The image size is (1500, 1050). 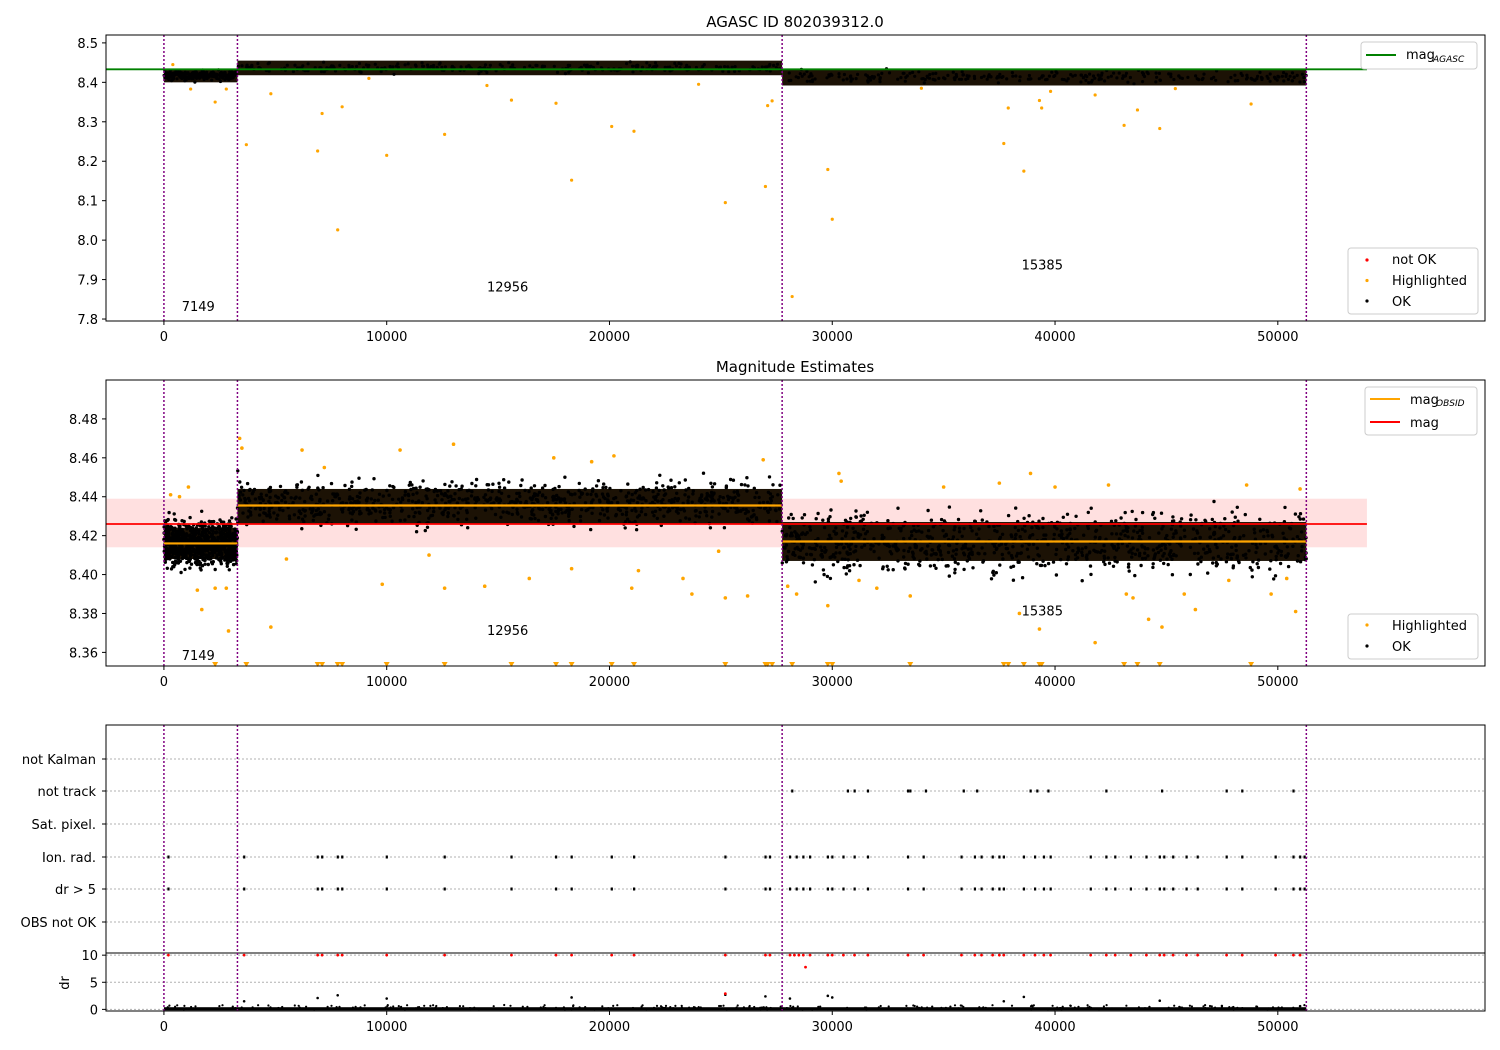 What do you see at coordinates (1420, 55) in the screenshot?
I see `legend-label-mag-agasc: mag` at bounding box center [1420, 55].